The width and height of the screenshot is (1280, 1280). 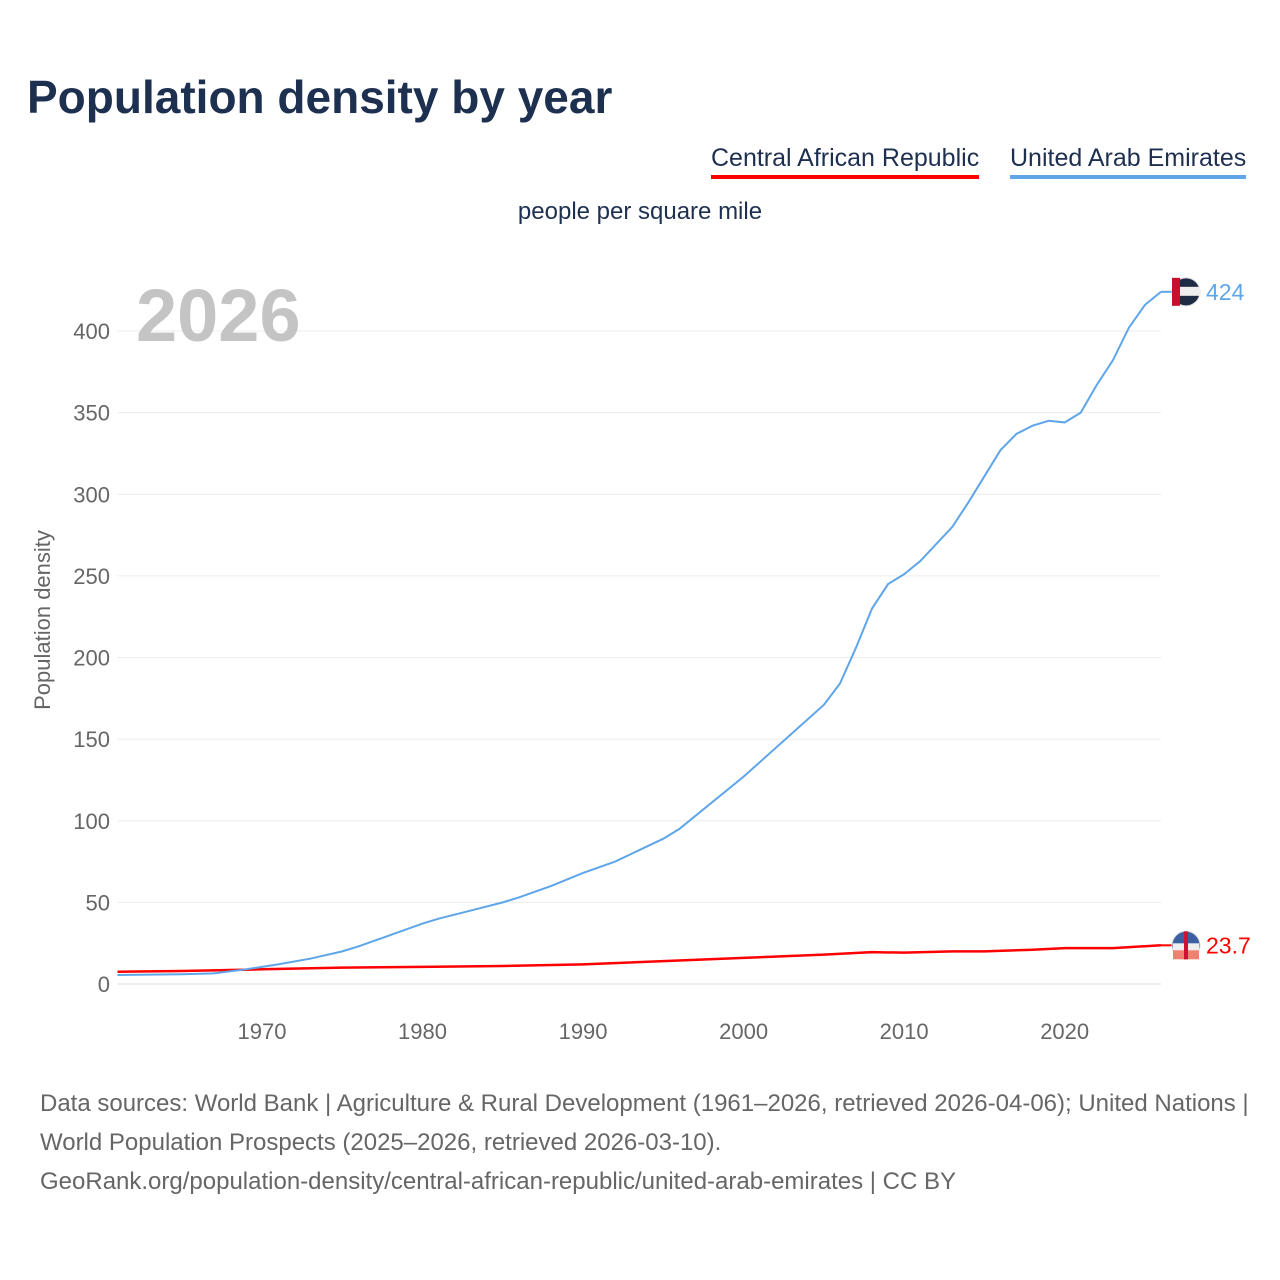 What do you see at coordinates (104, 984) in the screenshot?
I see `y-tick-label: 0` at bounding box center [104, 984].